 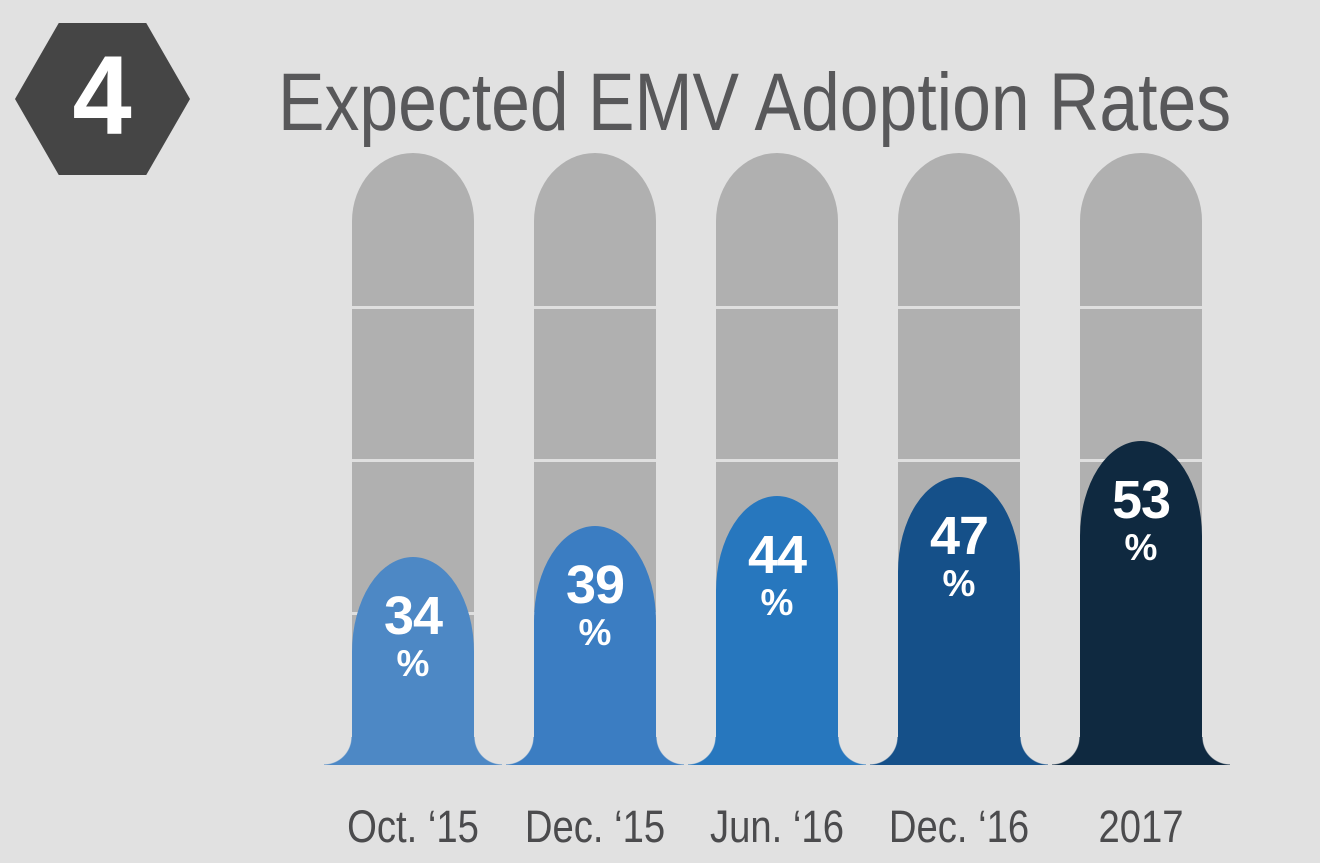 I want to click on value-number: 47, so click(x=959, y=536).